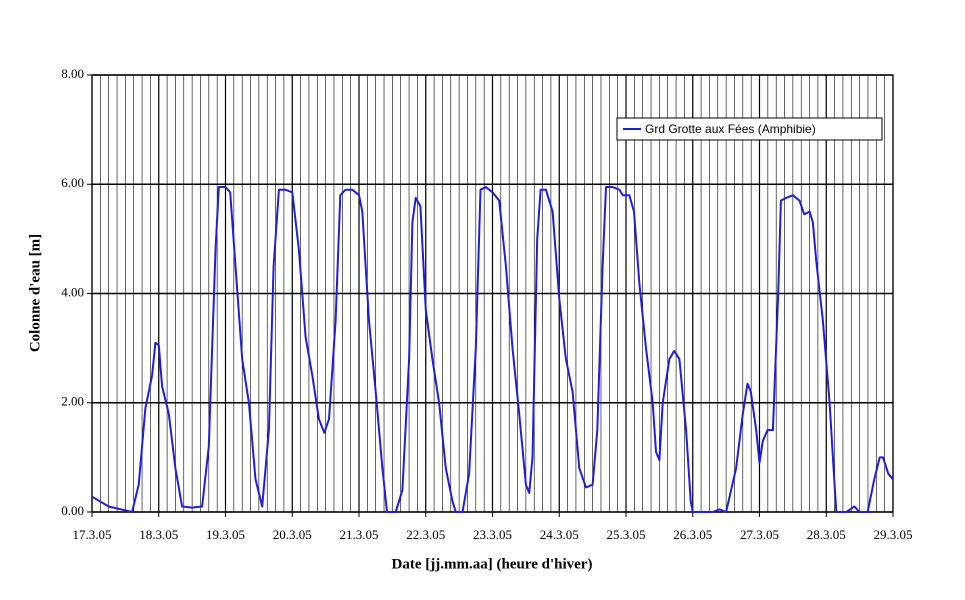 The width and height of the screenshot is (965, 600). Describe the element at coordinates (72, 182) in the screenshot. I see `y-tick-label: 6.00` at that location.